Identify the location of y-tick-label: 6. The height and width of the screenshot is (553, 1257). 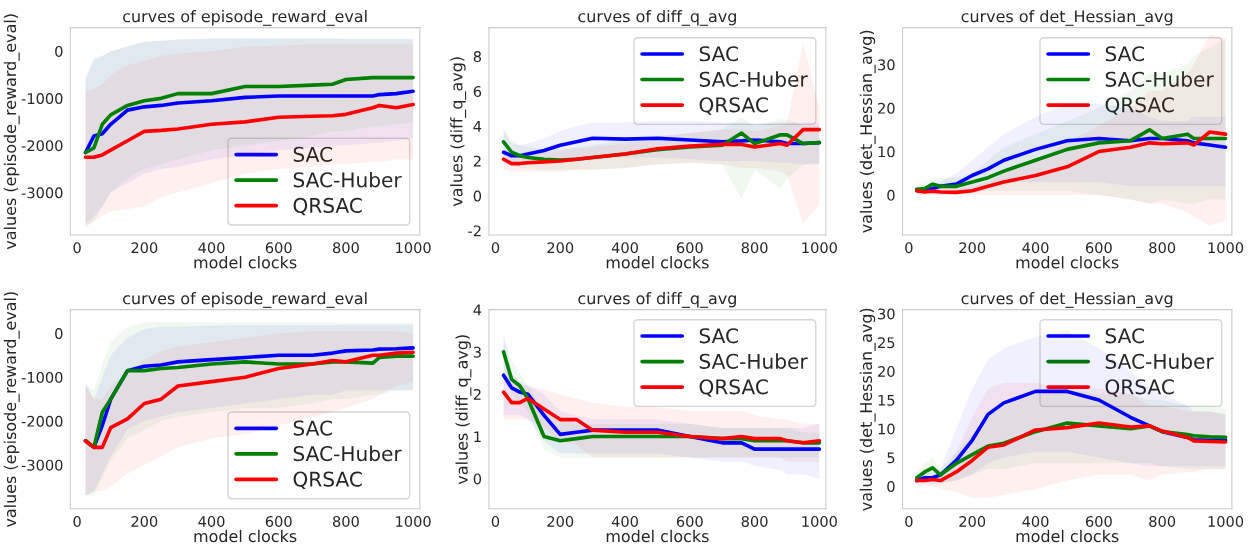
(477, 91).